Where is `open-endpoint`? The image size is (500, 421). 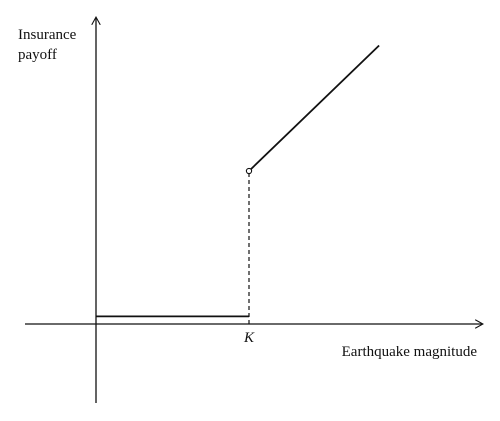 open-endpoint is located at coordinates (249, 171).